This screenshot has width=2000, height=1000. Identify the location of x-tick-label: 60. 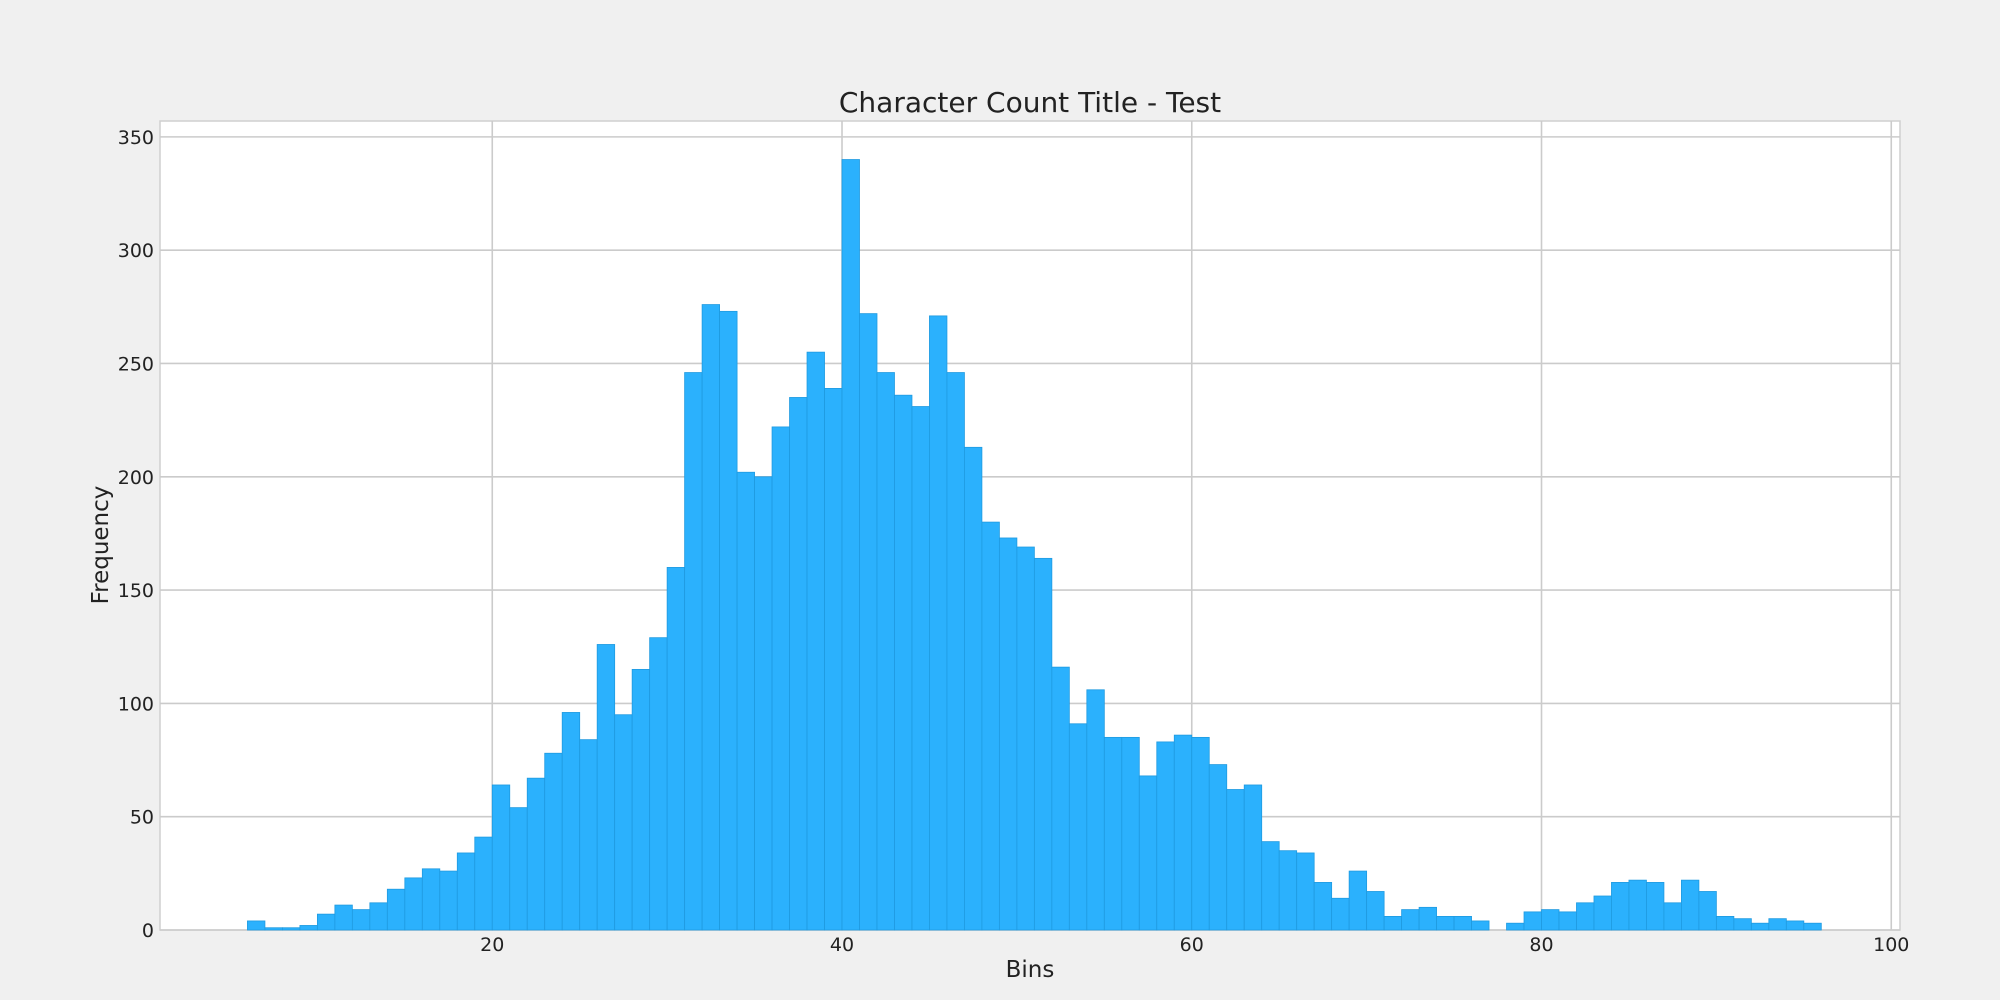
(1192, 945).